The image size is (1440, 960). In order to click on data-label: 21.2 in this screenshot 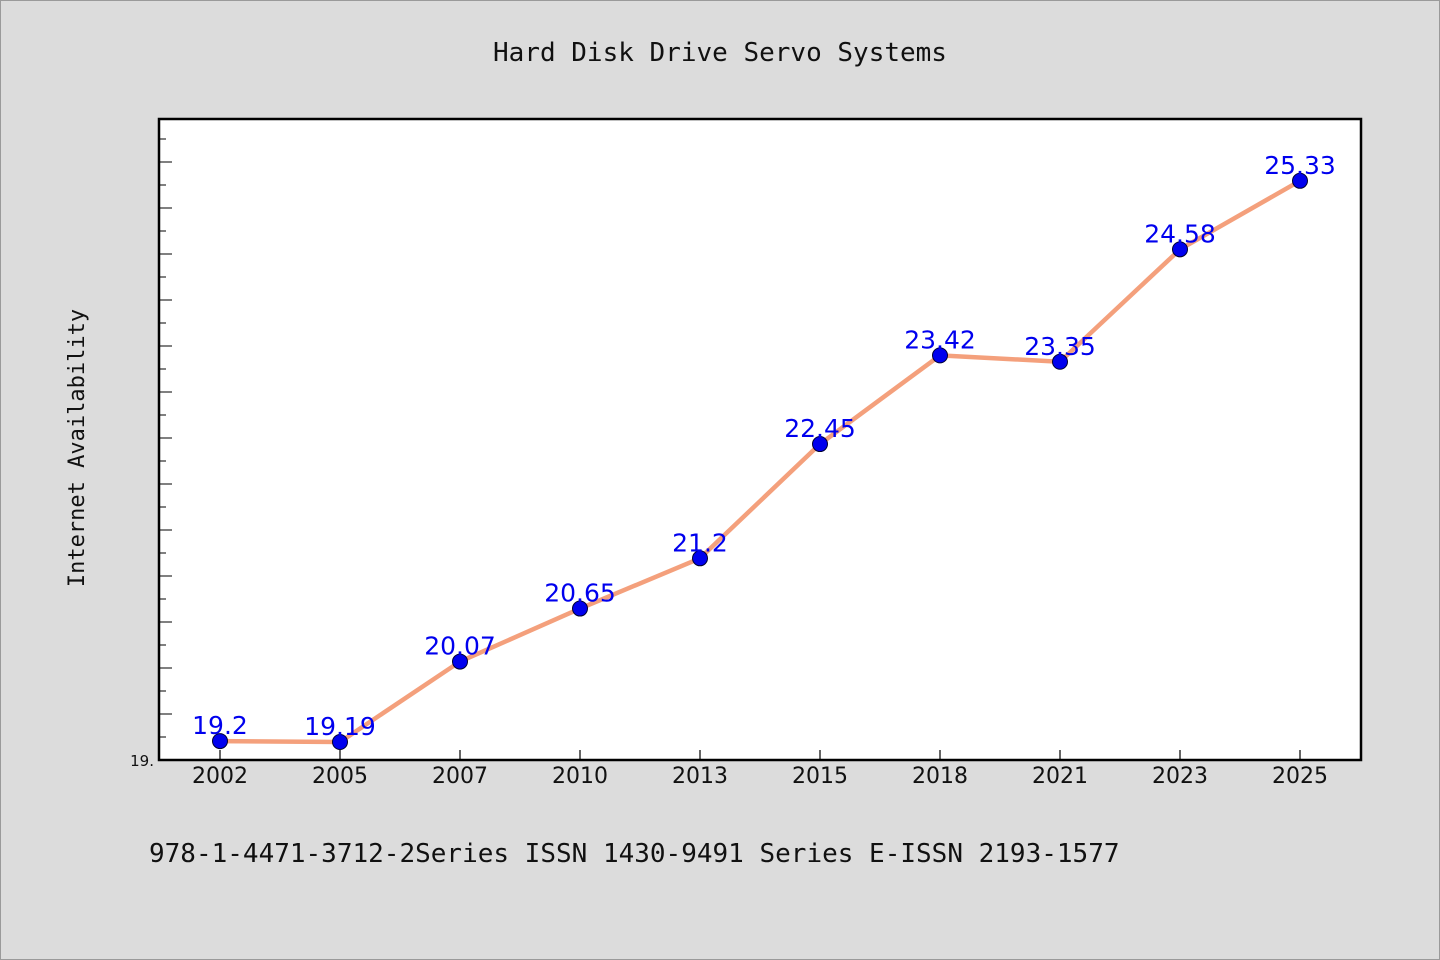, I will do `click(700, 542)`.